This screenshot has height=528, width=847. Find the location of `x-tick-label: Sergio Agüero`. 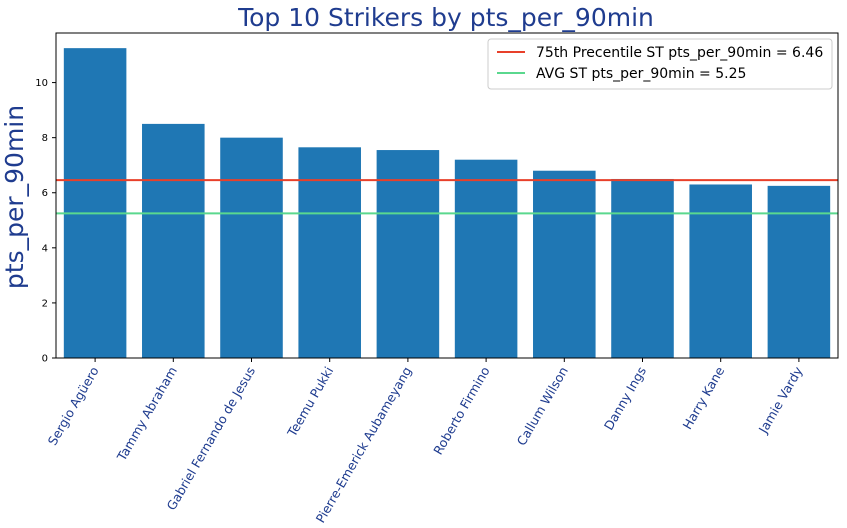

x-tick-label: Sergio Agüero is located at coordinates (73, 406).